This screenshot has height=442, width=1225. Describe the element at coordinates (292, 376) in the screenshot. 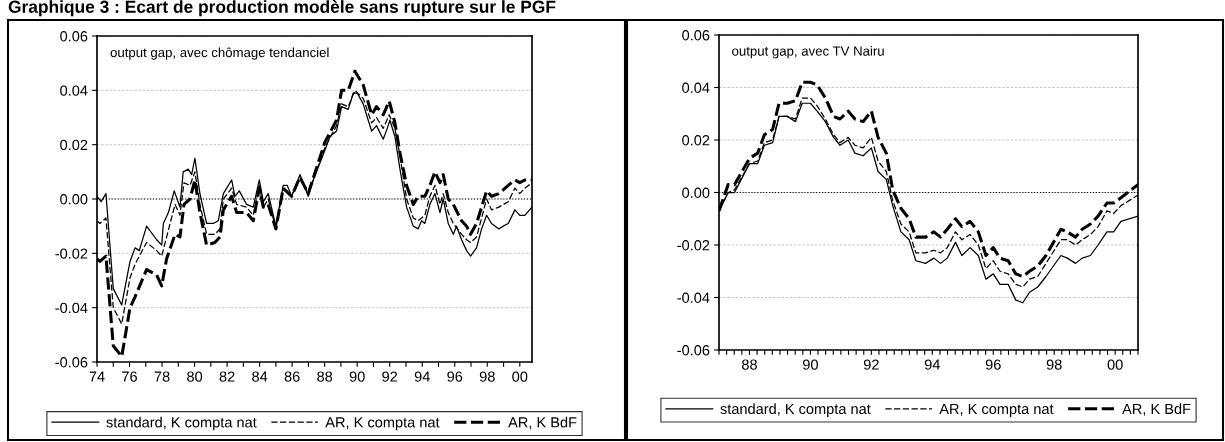

I see `x-tick-label: 86` at that location.